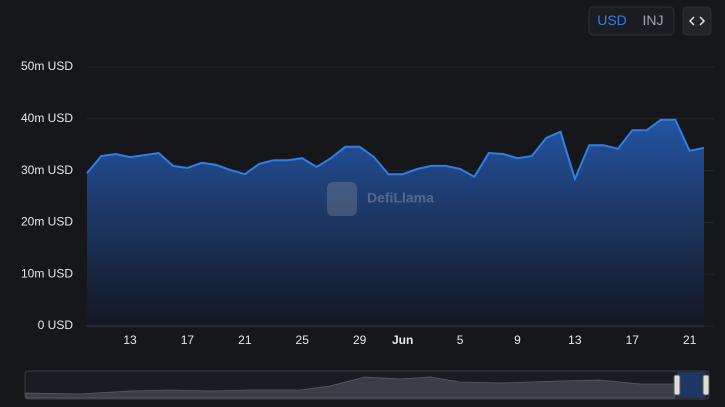  I want to click on usd-button: USD, so click(612, 20).